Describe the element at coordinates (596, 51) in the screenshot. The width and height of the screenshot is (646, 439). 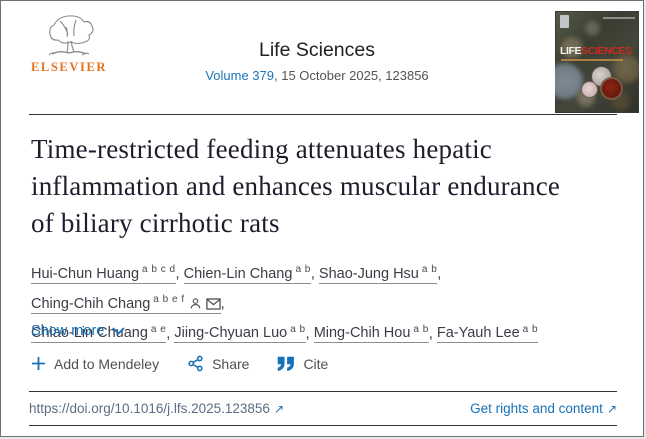
I see `cover-journal-title: LIFESCIENCES` at that location.